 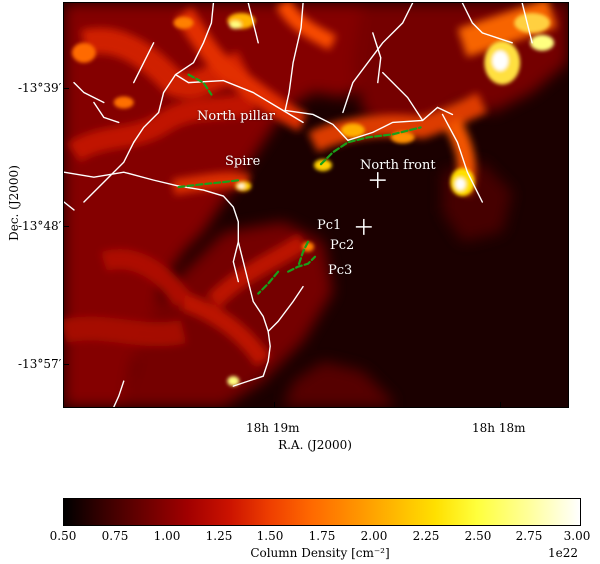 I want to click on y-axis-label: Dec. (J2000), so click(x=14, y=203).